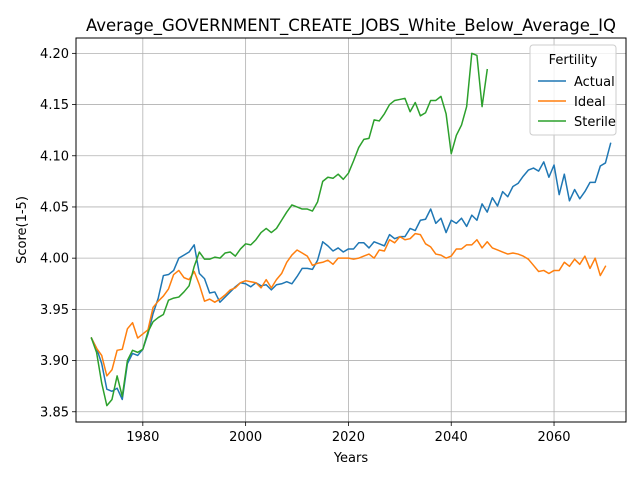  What do you see at coordinates (553, 437) in the screenshot?
I see `x-tick-label: 2060` at bounding box center [553, 437].